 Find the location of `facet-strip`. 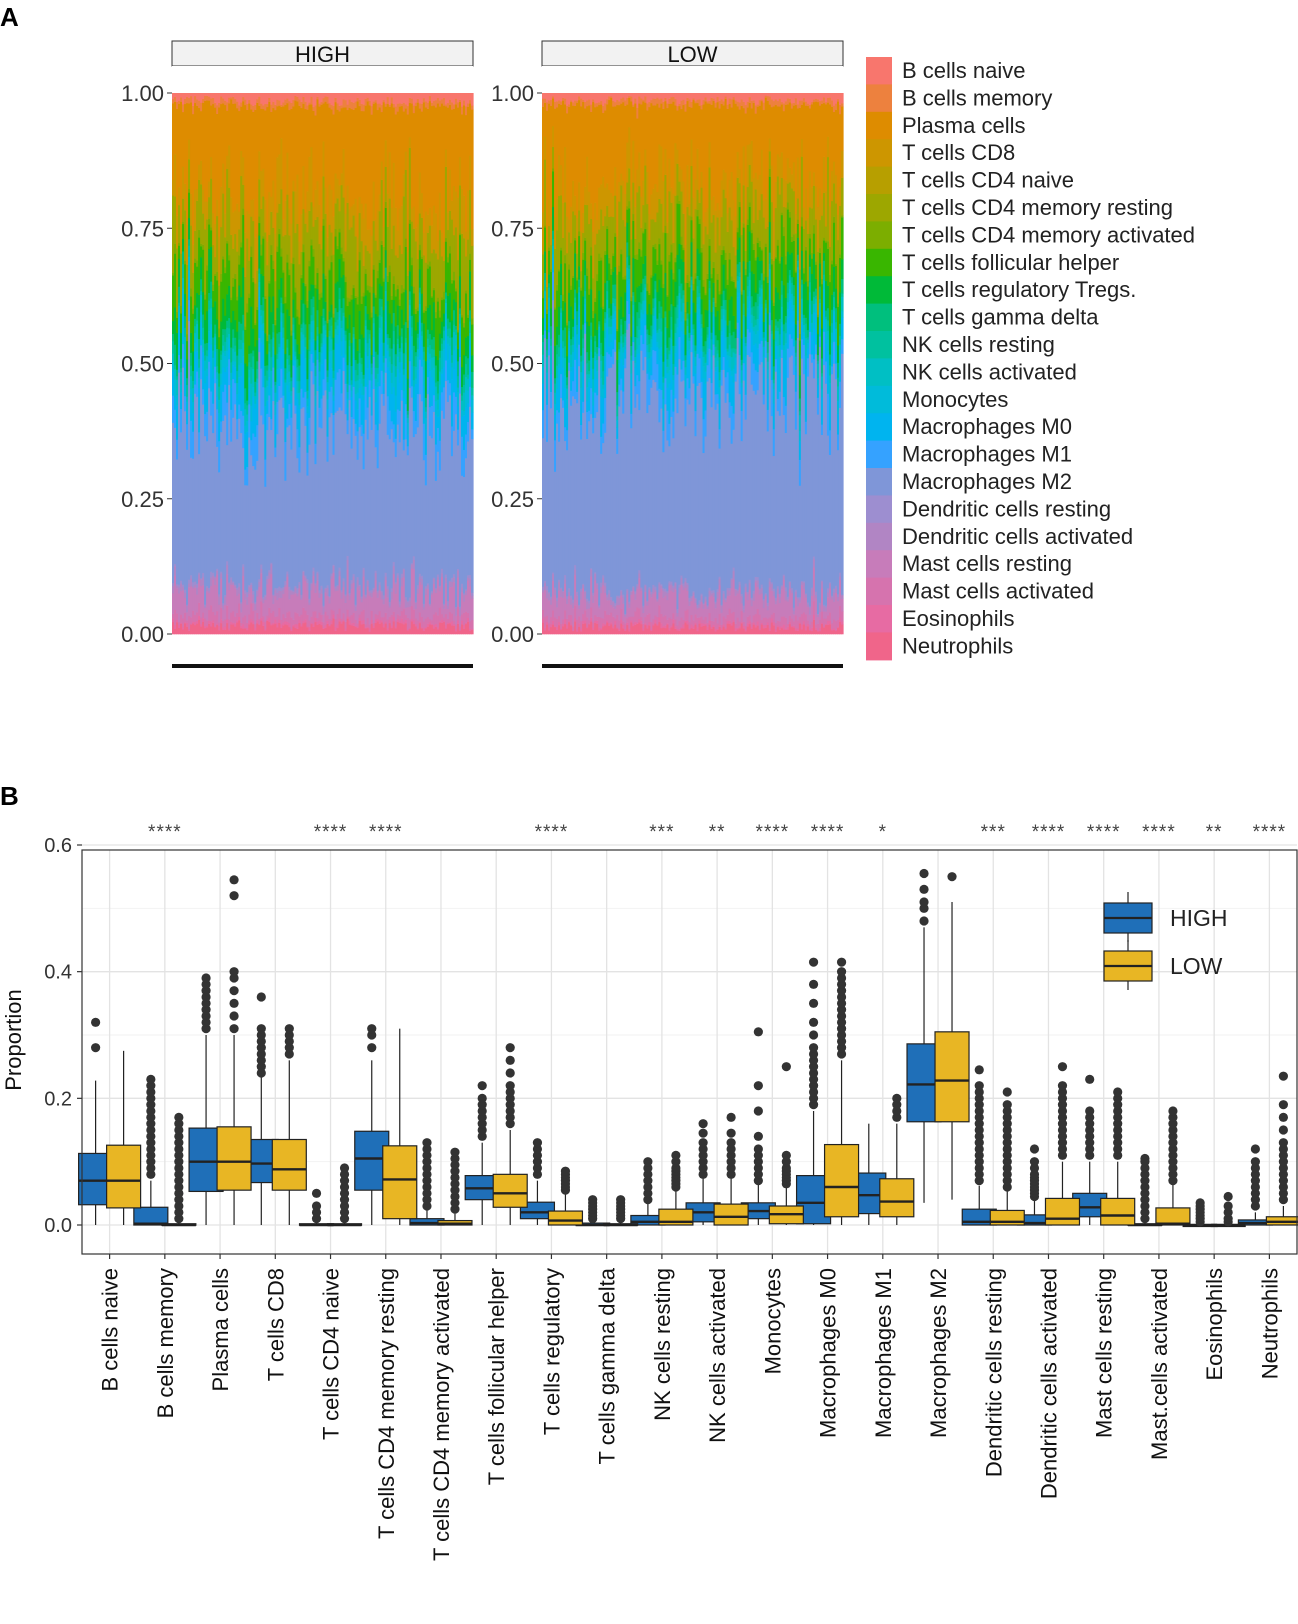

facet-strip is located at coordinates (692, 53).